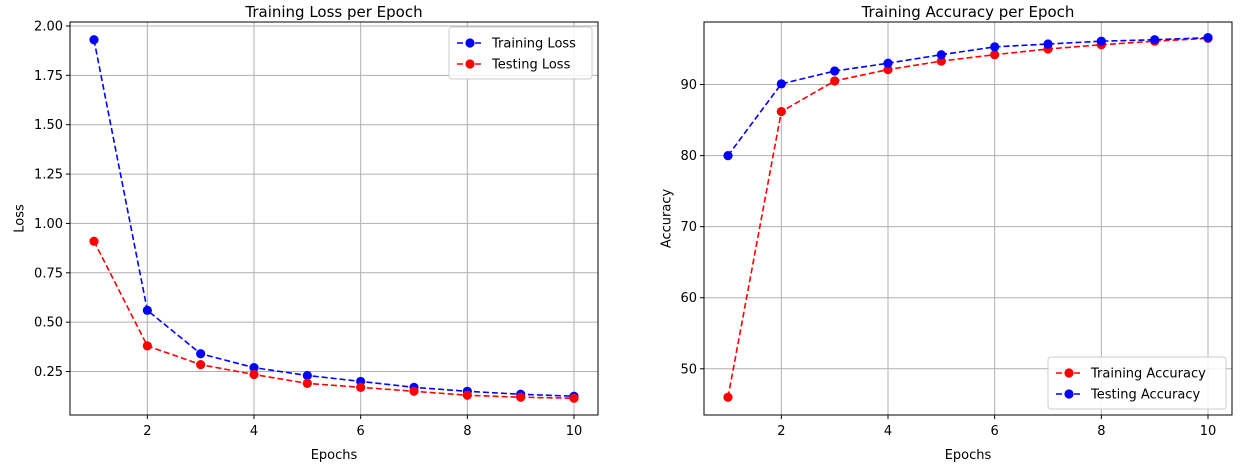 This screenshot has width=1242, height=470. What do you see at coordinates (688, 369) in the screenshot?
I see `y-tick-label: 50` at bounding box center [688, 369].